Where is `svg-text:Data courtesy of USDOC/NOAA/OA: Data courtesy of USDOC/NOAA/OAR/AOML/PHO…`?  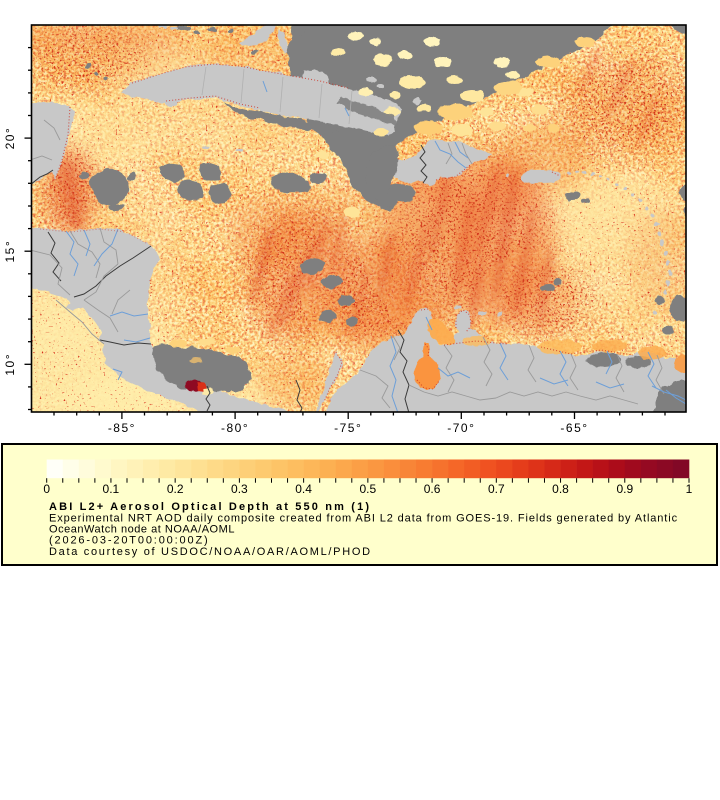 svg-text:Data courtesy of USDOC/NOAA/OA: Data courtesy of USDOC/NOAA/OAR/AOML/PHO… is located at coordinates (210, 552).